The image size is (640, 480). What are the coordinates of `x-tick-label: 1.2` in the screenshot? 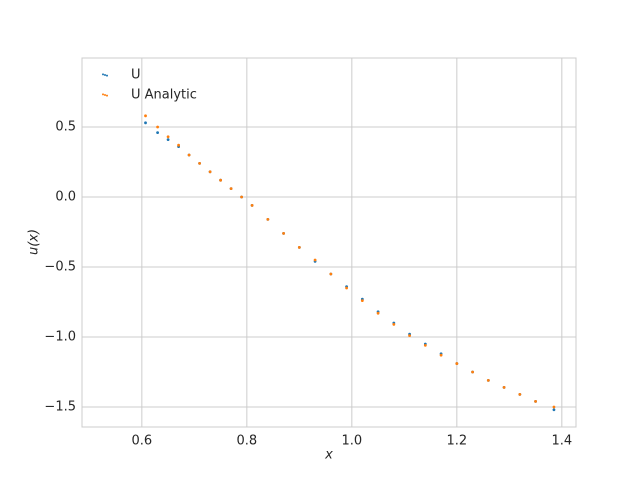 It's located at (456, 441).